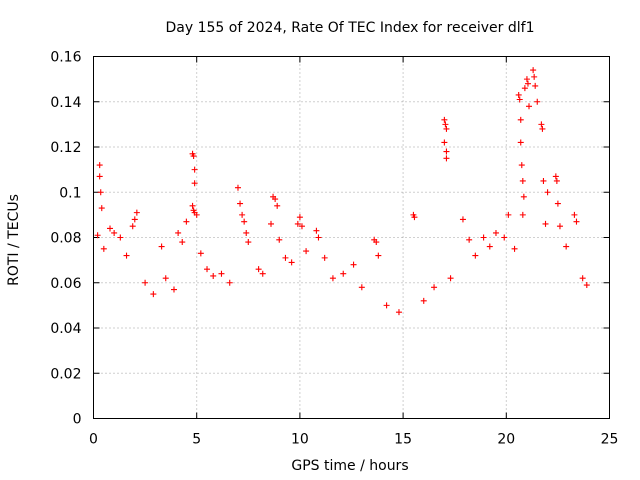 This screenshot has height=480, width=640. I want to click on y-tick-label: 0.04, so click(65, 329).